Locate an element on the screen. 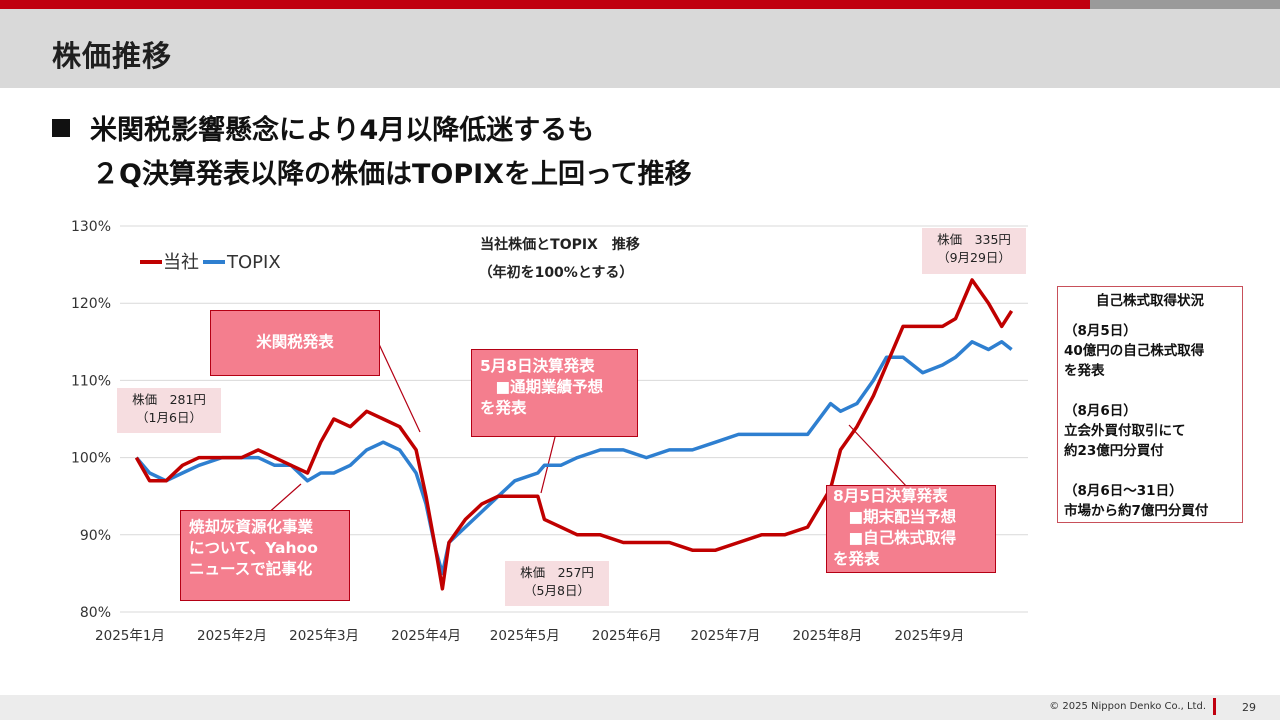 This screenshot has width=1280, height=720. footer is located at coordinates (640, 707).